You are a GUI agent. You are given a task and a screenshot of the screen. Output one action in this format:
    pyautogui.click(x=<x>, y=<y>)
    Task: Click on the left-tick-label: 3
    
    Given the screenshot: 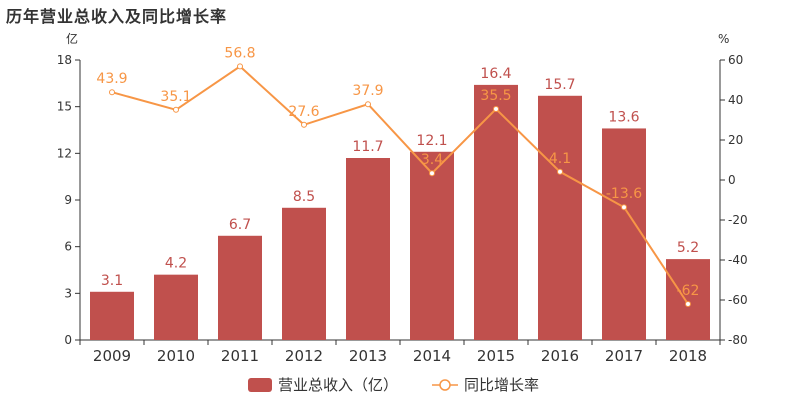 What is the action you would take?
    pyautogui.click(x=68, y=293)
    